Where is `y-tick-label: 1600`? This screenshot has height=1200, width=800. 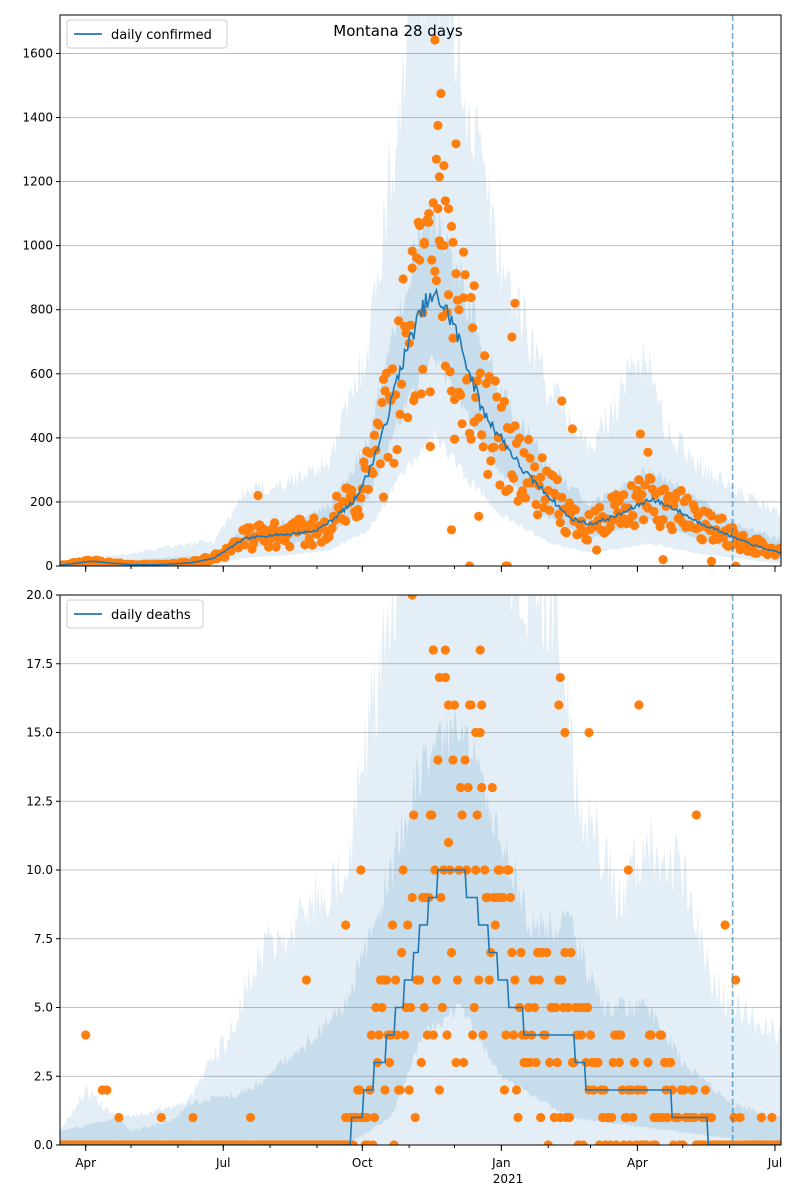 y-tick-label: 1600 is located at coordinates (37, 53).